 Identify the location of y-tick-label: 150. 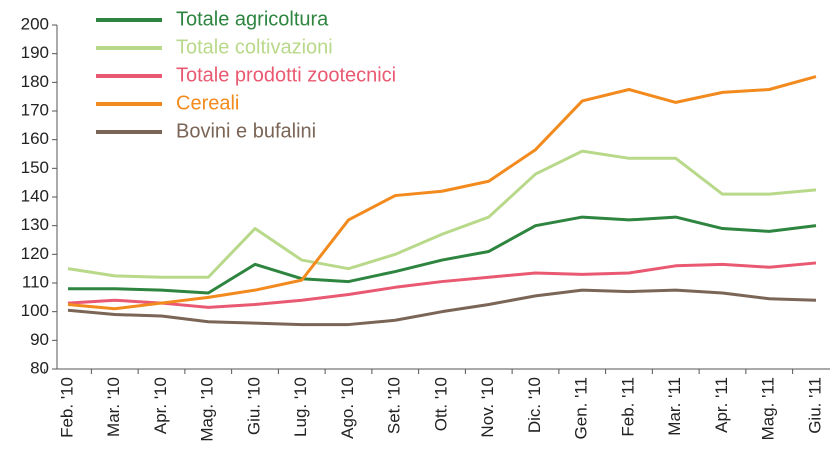
(35, 167).